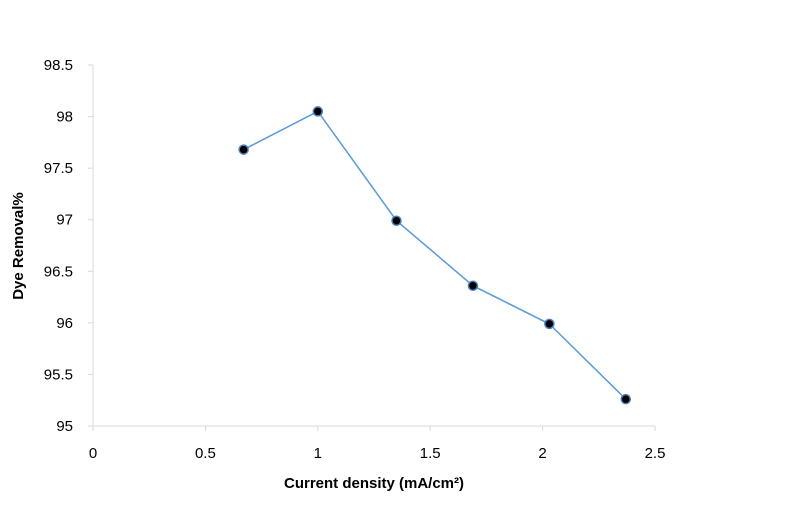  I want to click on x-tick-label: 2.5, so click(655, 453).